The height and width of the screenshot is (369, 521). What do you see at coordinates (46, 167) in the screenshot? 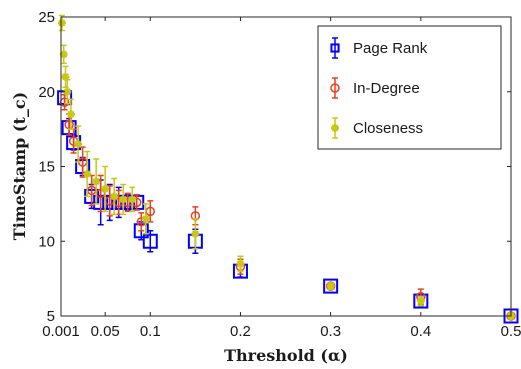
I see `y-tick-label: 15` at bounding box center [46, 167].